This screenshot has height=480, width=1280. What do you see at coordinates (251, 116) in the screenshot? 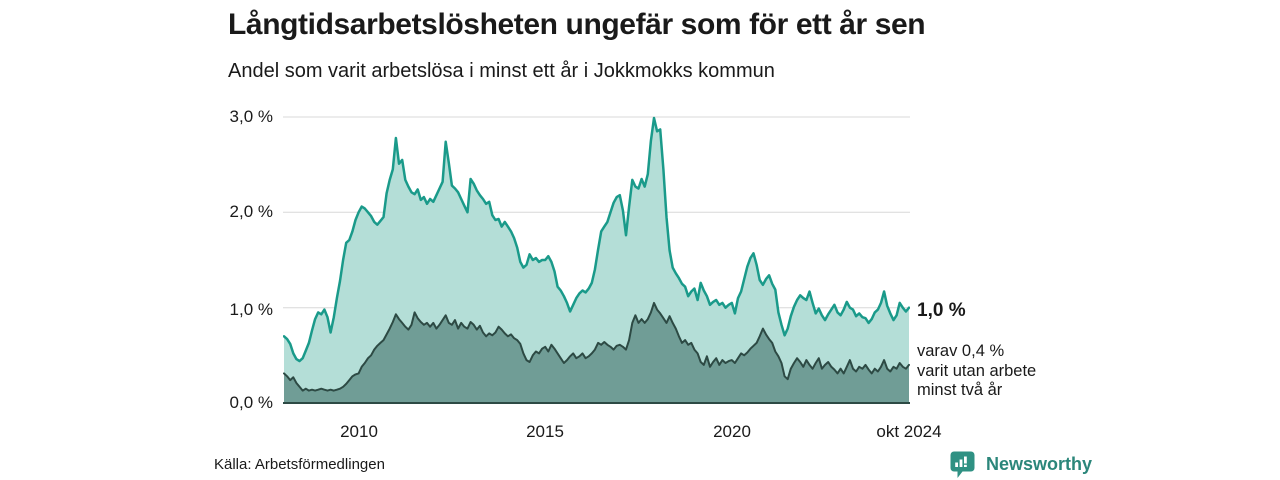
I see `y-axis-tick-3: 3,0 %` at bounding box center [251, 116].